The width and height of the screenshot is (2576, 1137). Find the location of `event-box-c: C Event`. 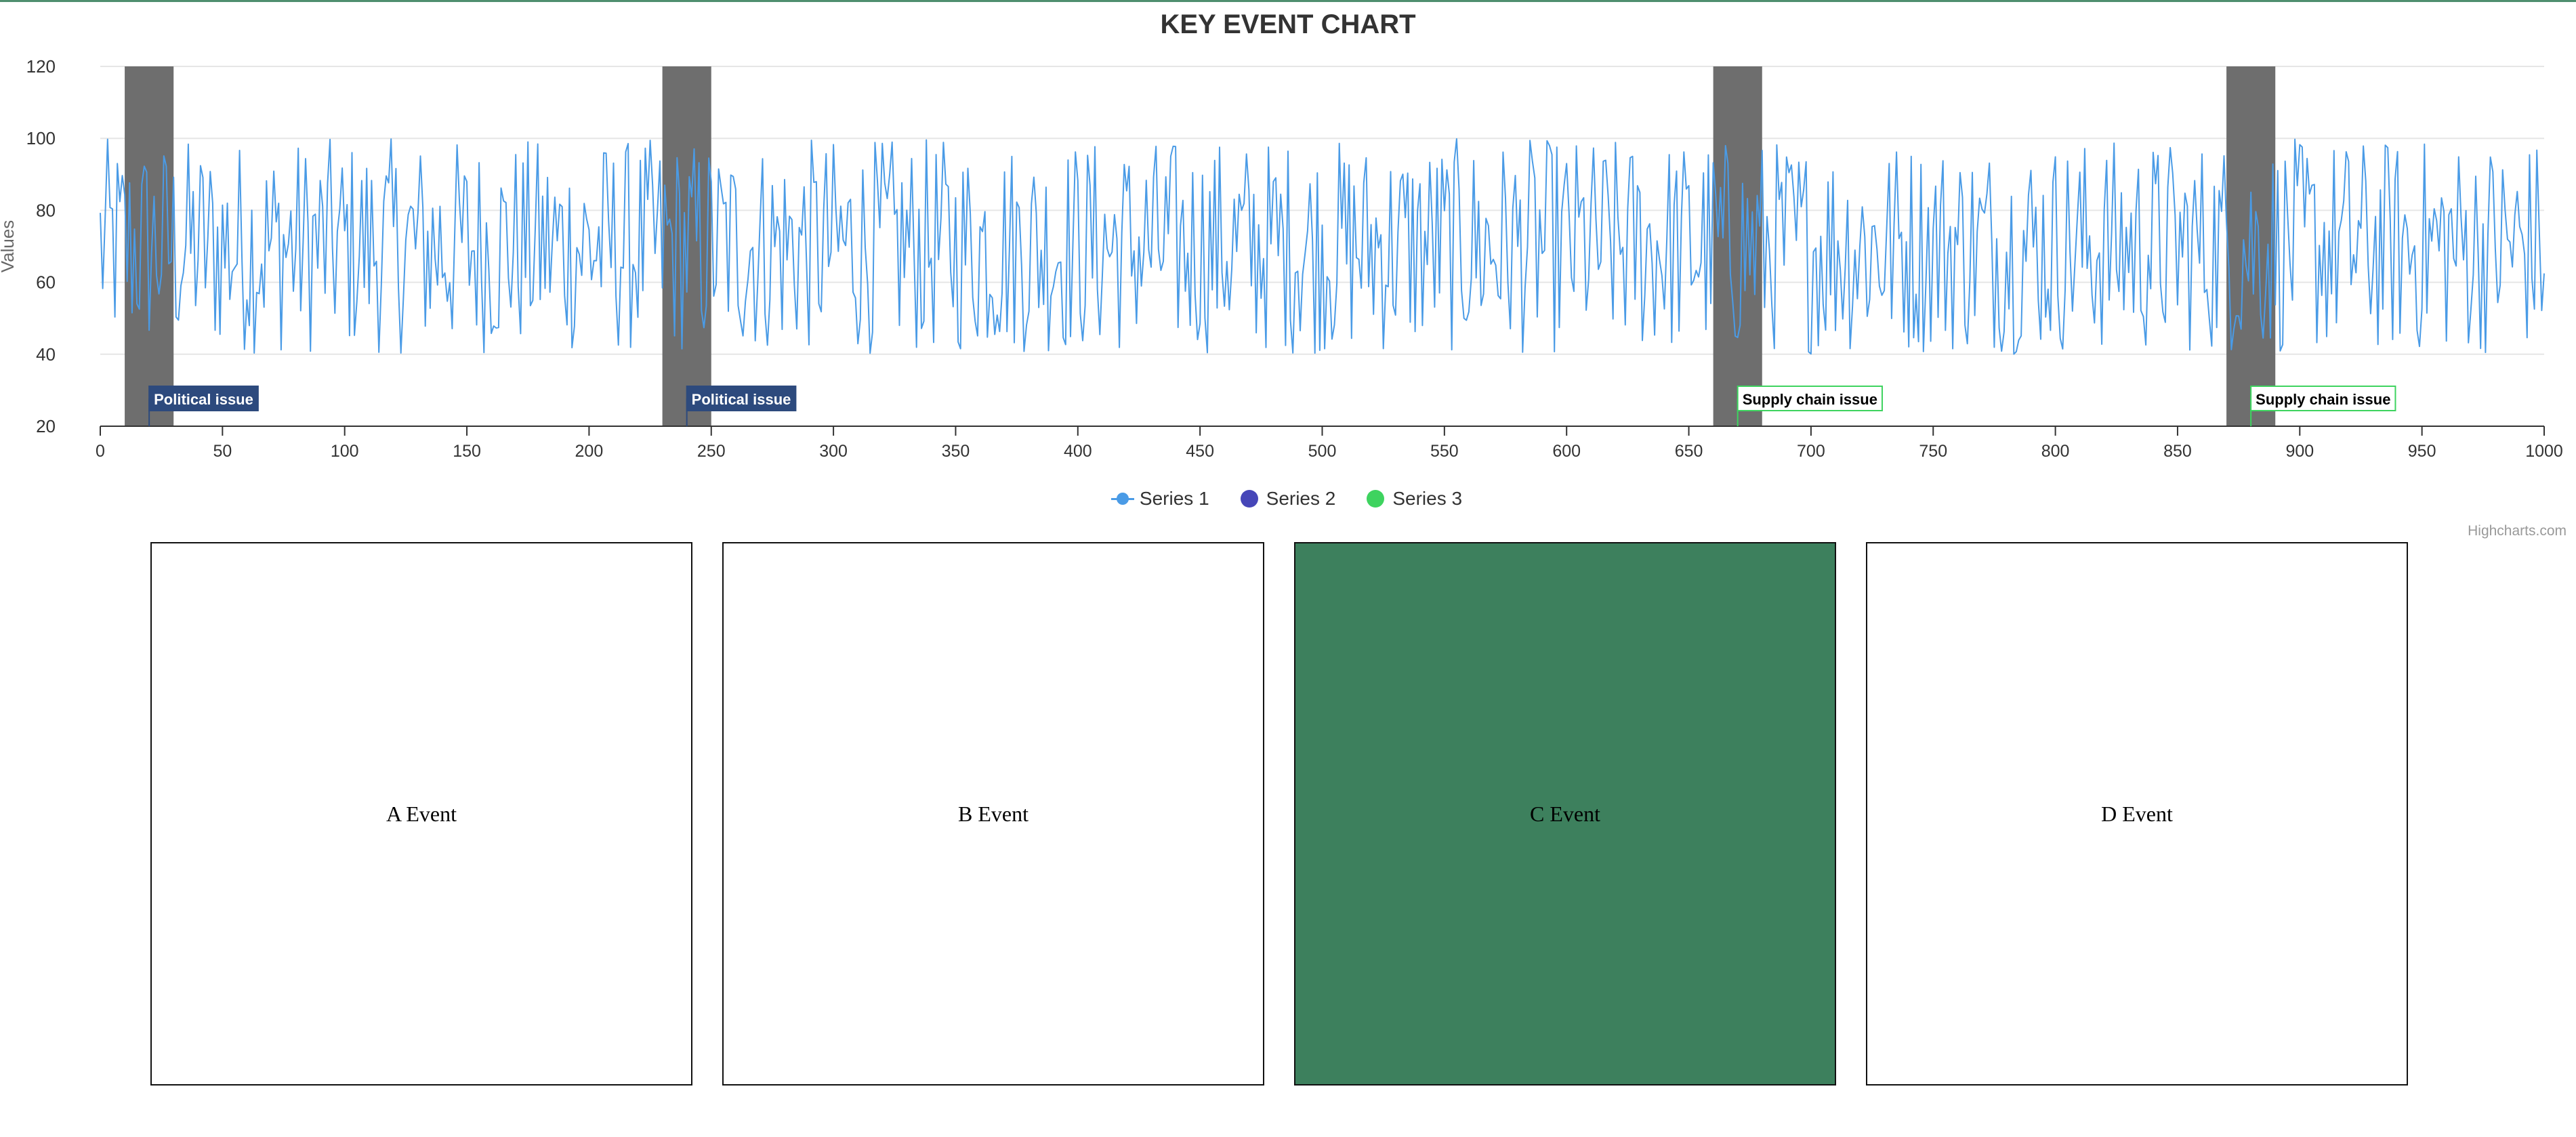

event-box-c: C Event is located at coordinates (1565, 814).